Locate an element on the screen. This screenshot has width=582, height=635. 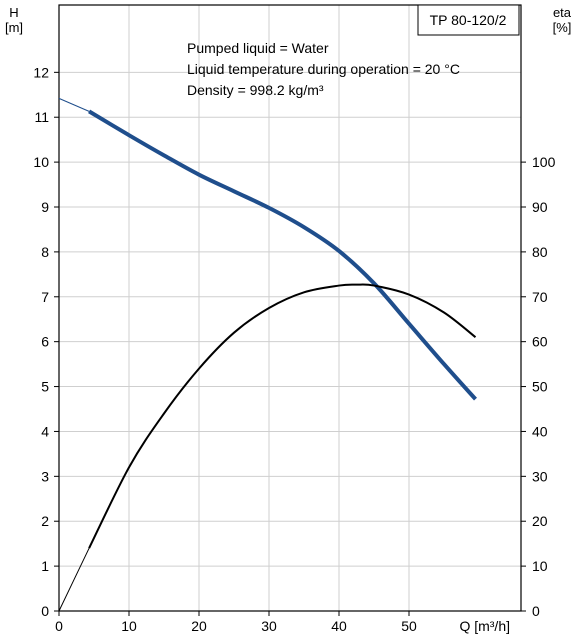
x-tick-label-20: 20 is located at coordinates (199, 626).